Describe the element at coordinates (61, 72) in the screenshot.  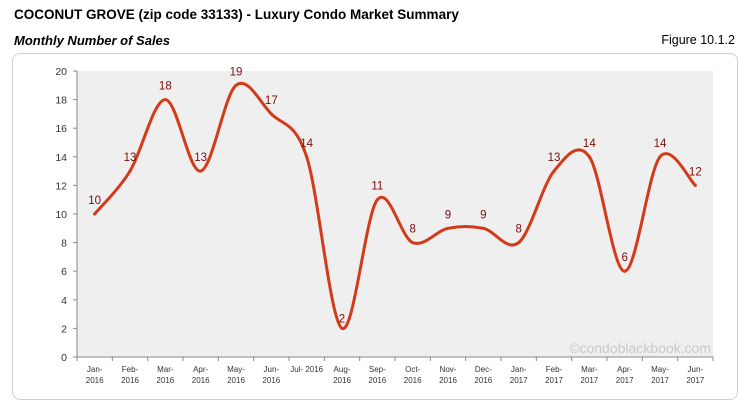
I see `y-tick-label: 20` at that location.